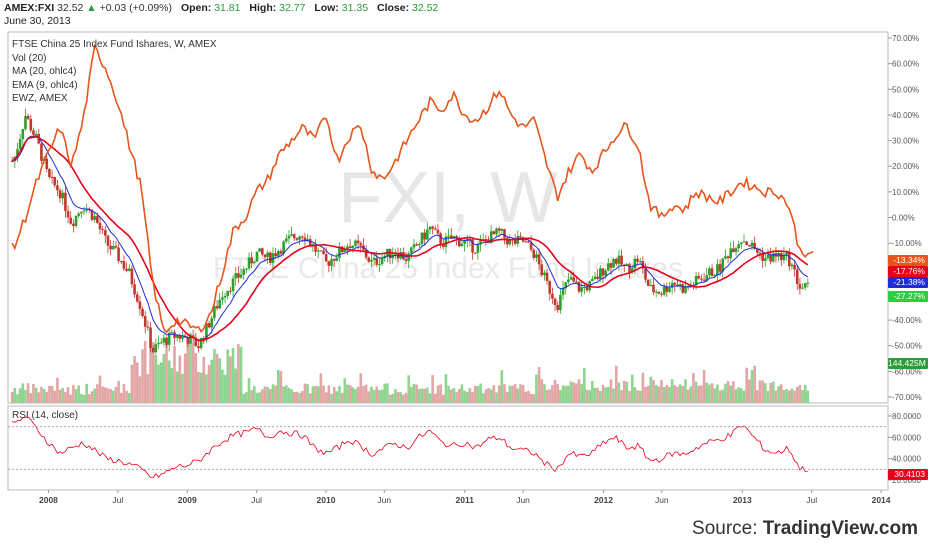 The width and height of the screenshot is (932, 550). Describe the element at coordinates (40, 99) in the screenshot. I see `legend-item-4: EWZ, AMEX` at that location.